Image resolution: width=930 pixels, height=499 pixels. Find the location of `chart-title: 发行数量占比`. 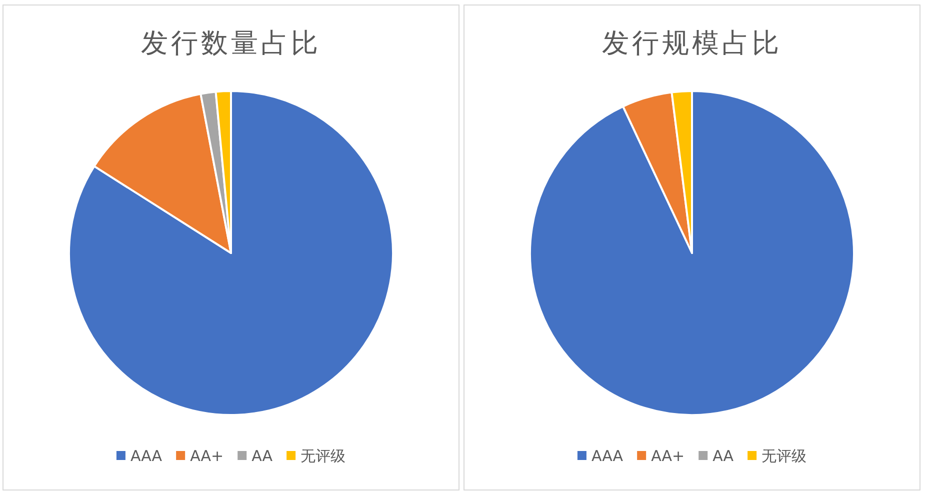

chart-title: 发行数量占比 is located at coordinates (231, 43).